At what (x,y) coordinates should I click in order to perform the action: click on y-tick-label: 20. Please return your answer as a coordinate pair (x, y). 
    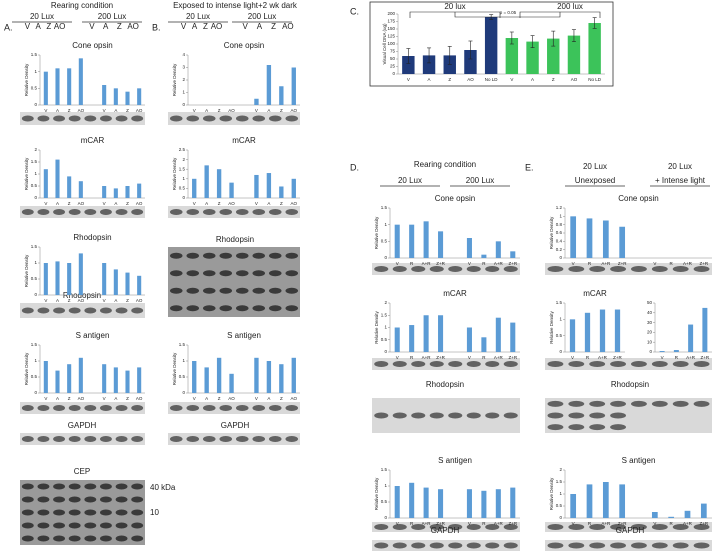
    Looking at the image, I should click on (650, 332).